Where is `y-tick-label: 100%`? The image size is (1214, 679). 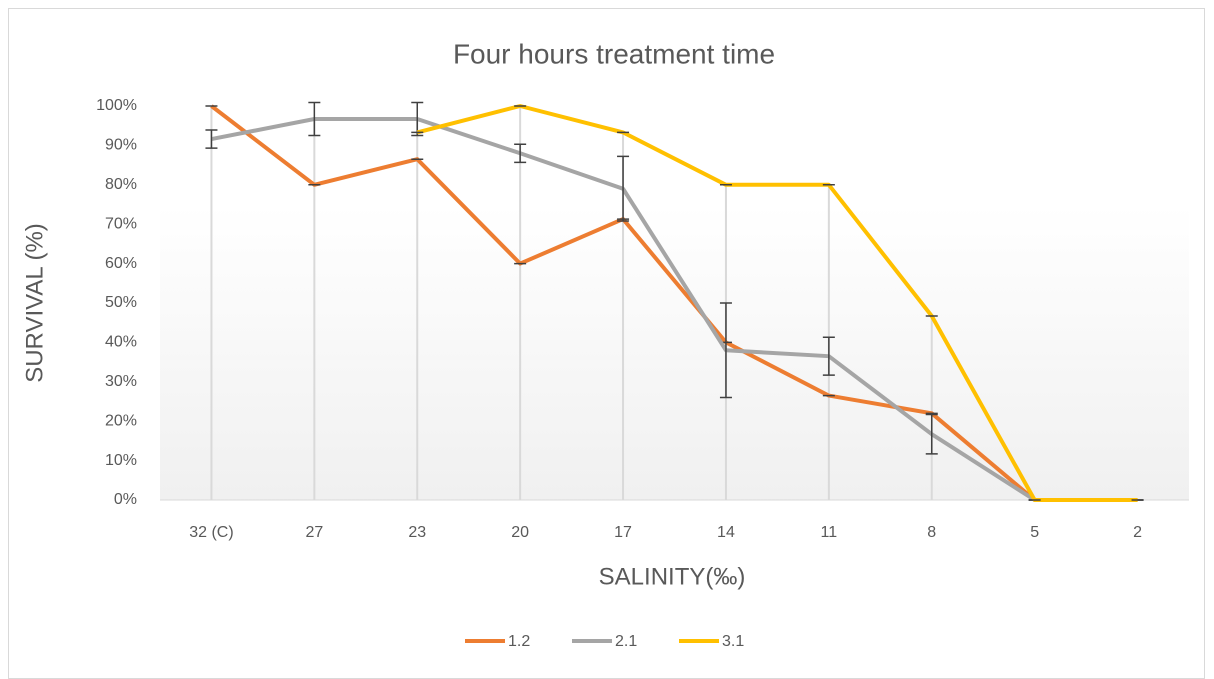
y-tick-label: 100% is located at coordinates (116, 105).